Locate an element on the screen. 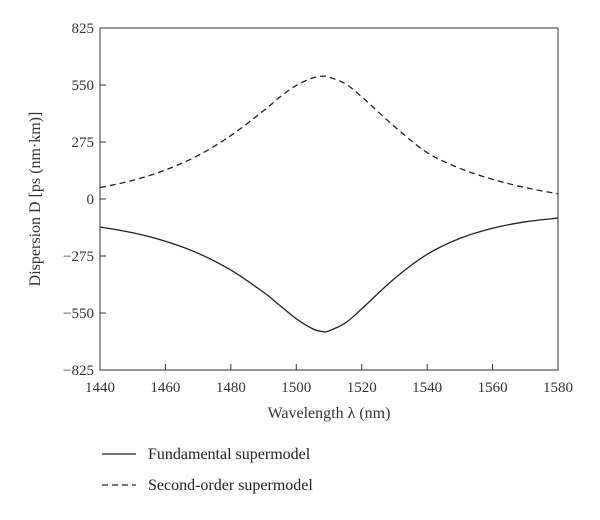  y-tick-label: 550 is located at coordinates (83, 86).